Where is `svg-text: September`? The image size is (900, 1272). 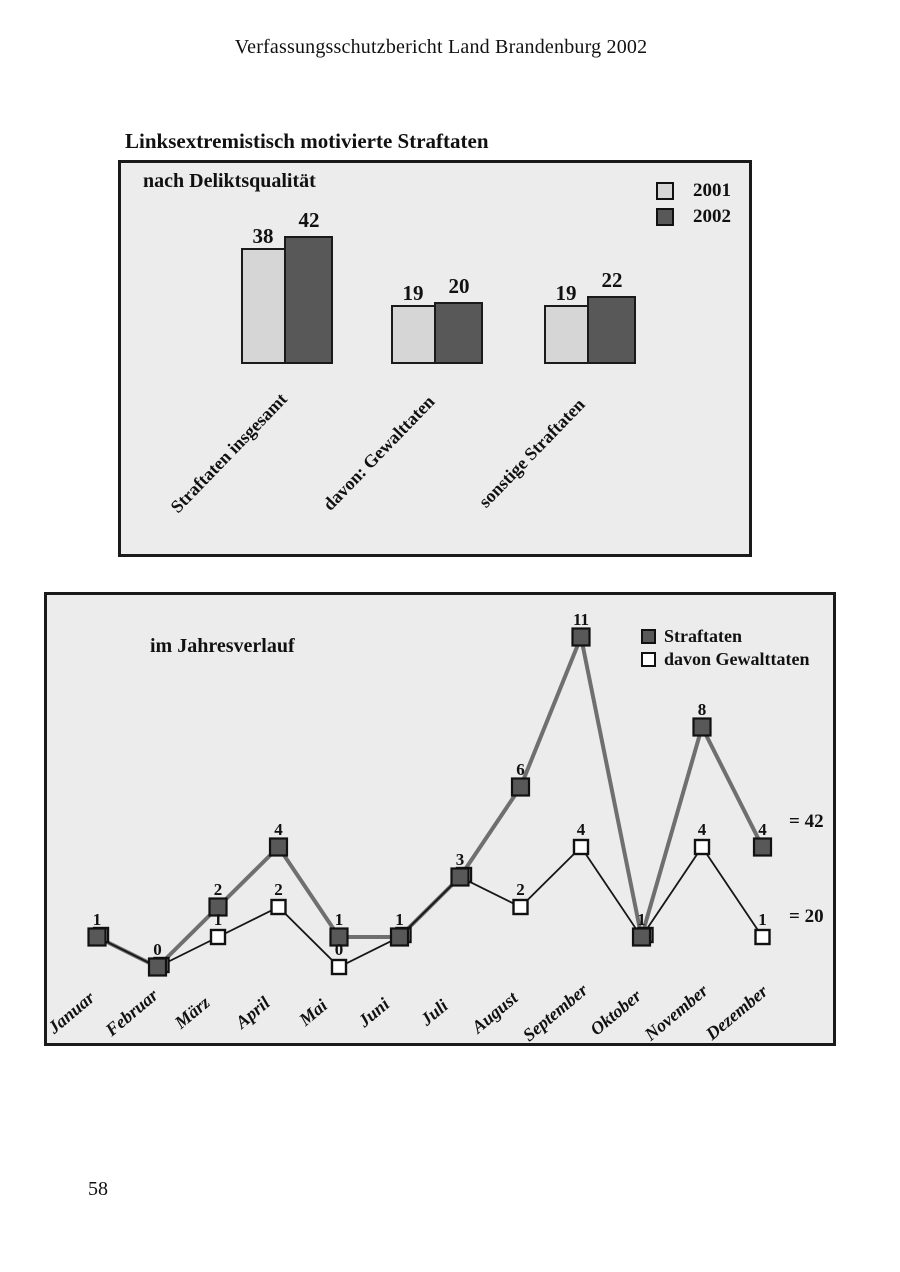 svg-text: September is located at coordinates (555, 1011).